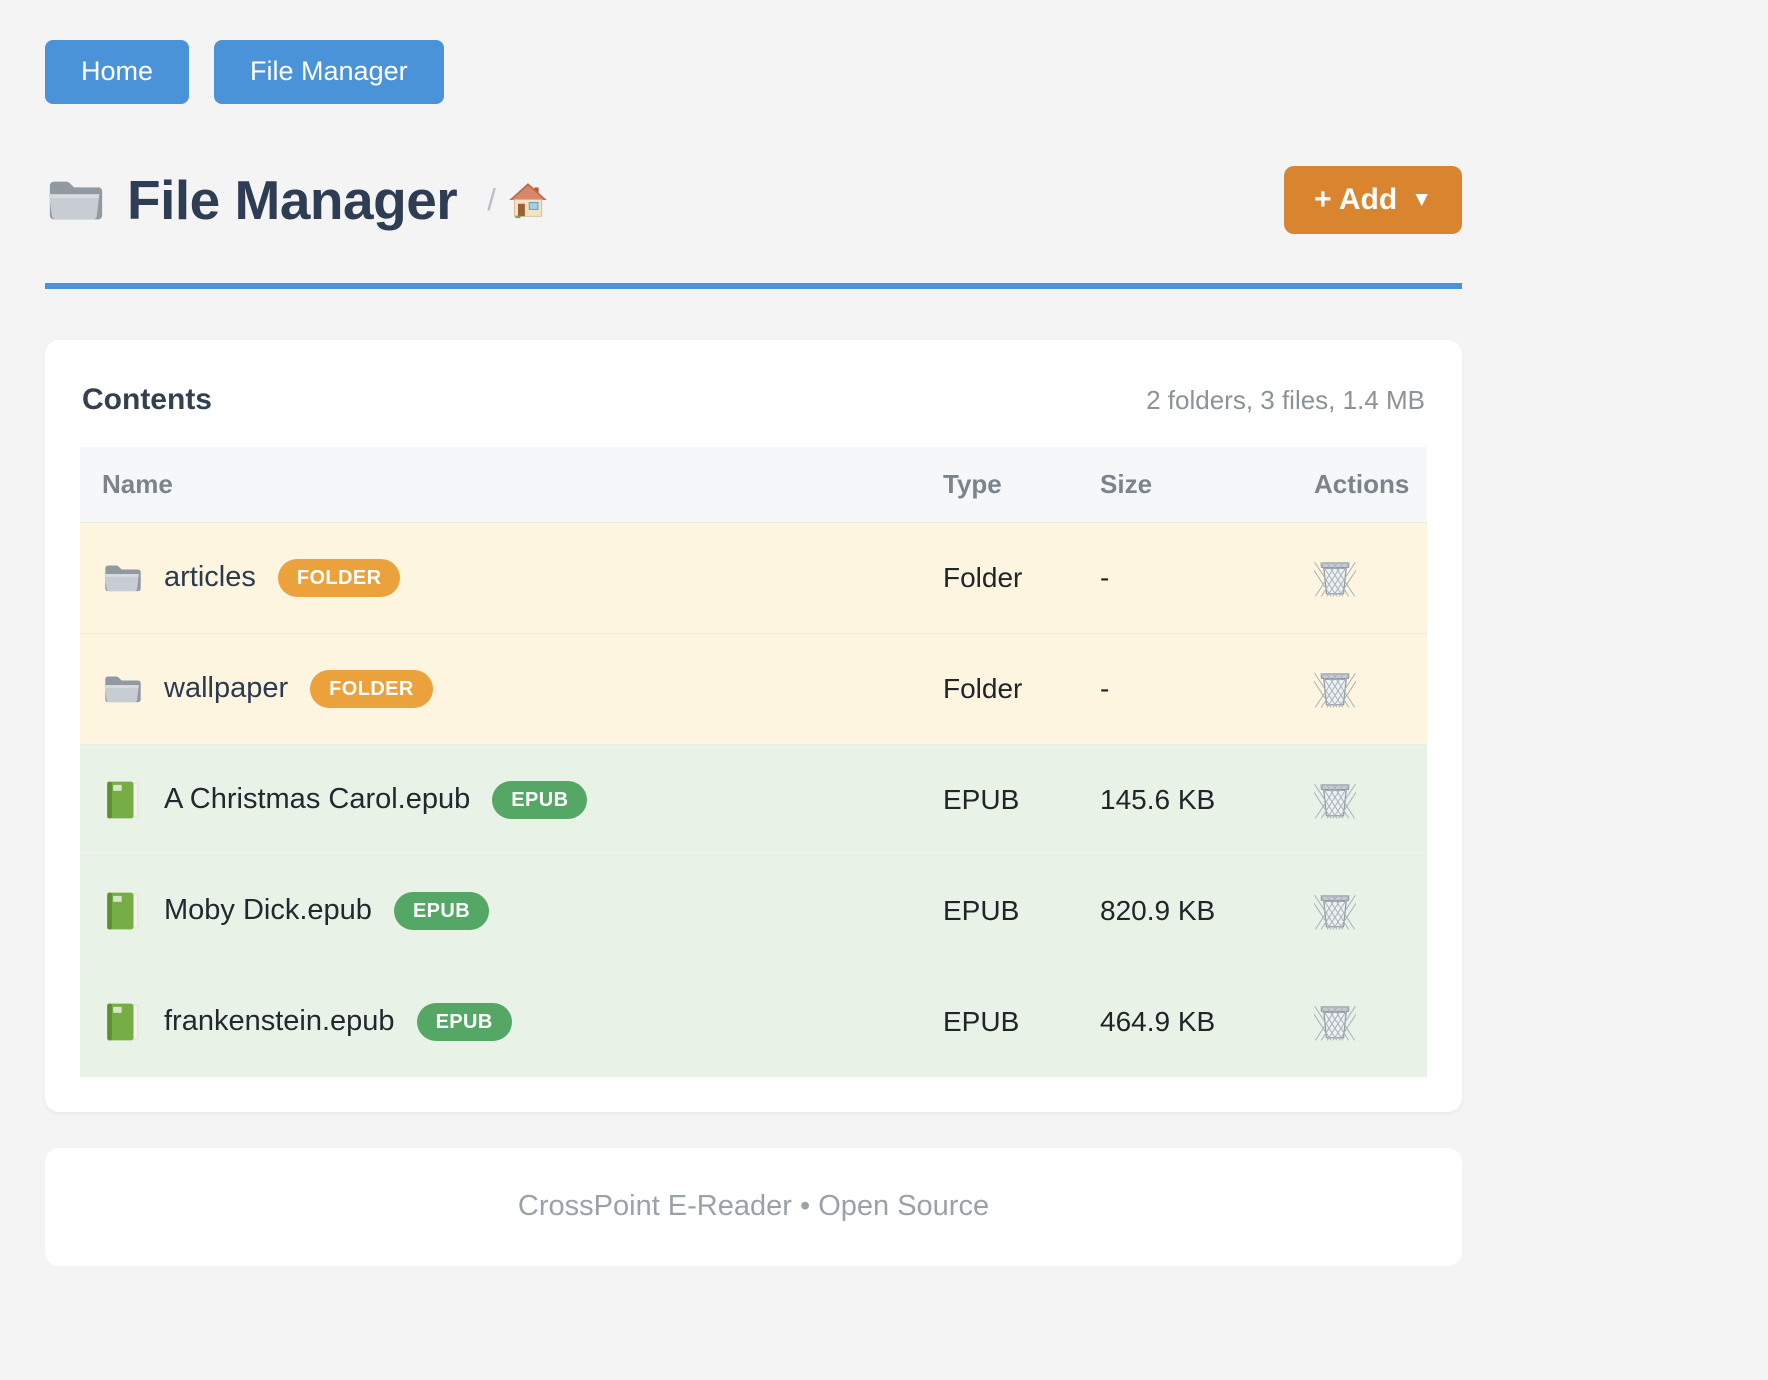 This screenshot has height=1380, width=1768. What do you see at coordinates (1158, 910) in the screenshot?
I see `size-cell: 820.9 KB` at bounding box center [1158, 910].